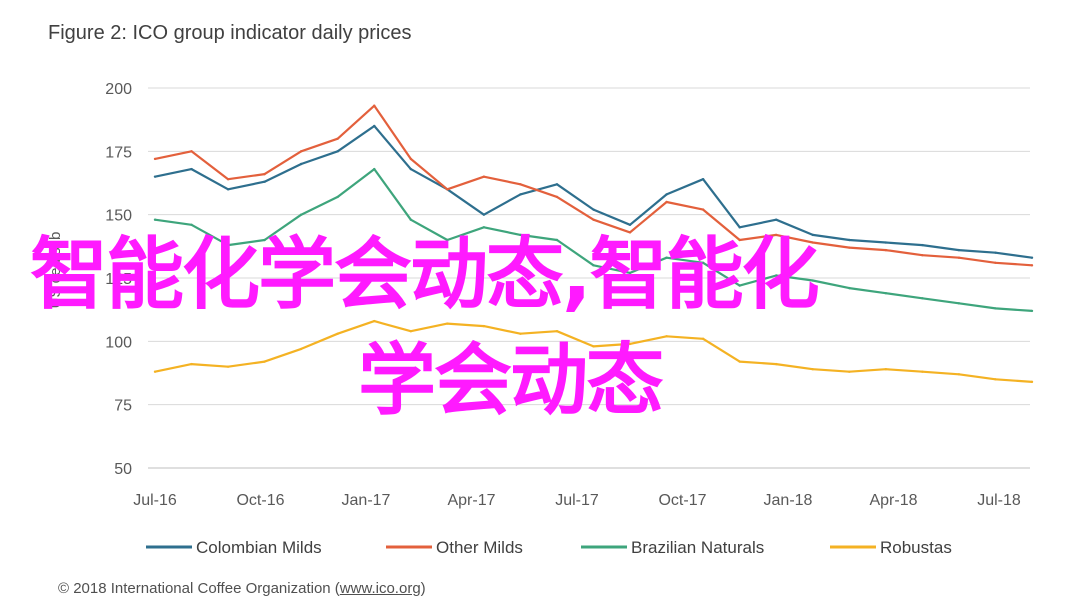 The image size is (1080, 609). Describe the element at coordinates (511, 381) in the screenshot. I see `watermark-text-line-2: 学会动态` at that location.